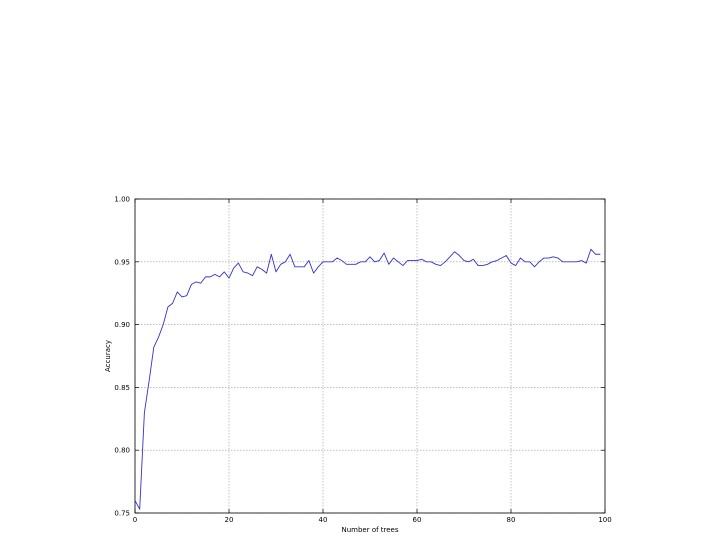 The image size is (720, 540). Describe the element at coordinates (122, 200) in the screenshot. I see `y-tick-label: 1.00` at that location.